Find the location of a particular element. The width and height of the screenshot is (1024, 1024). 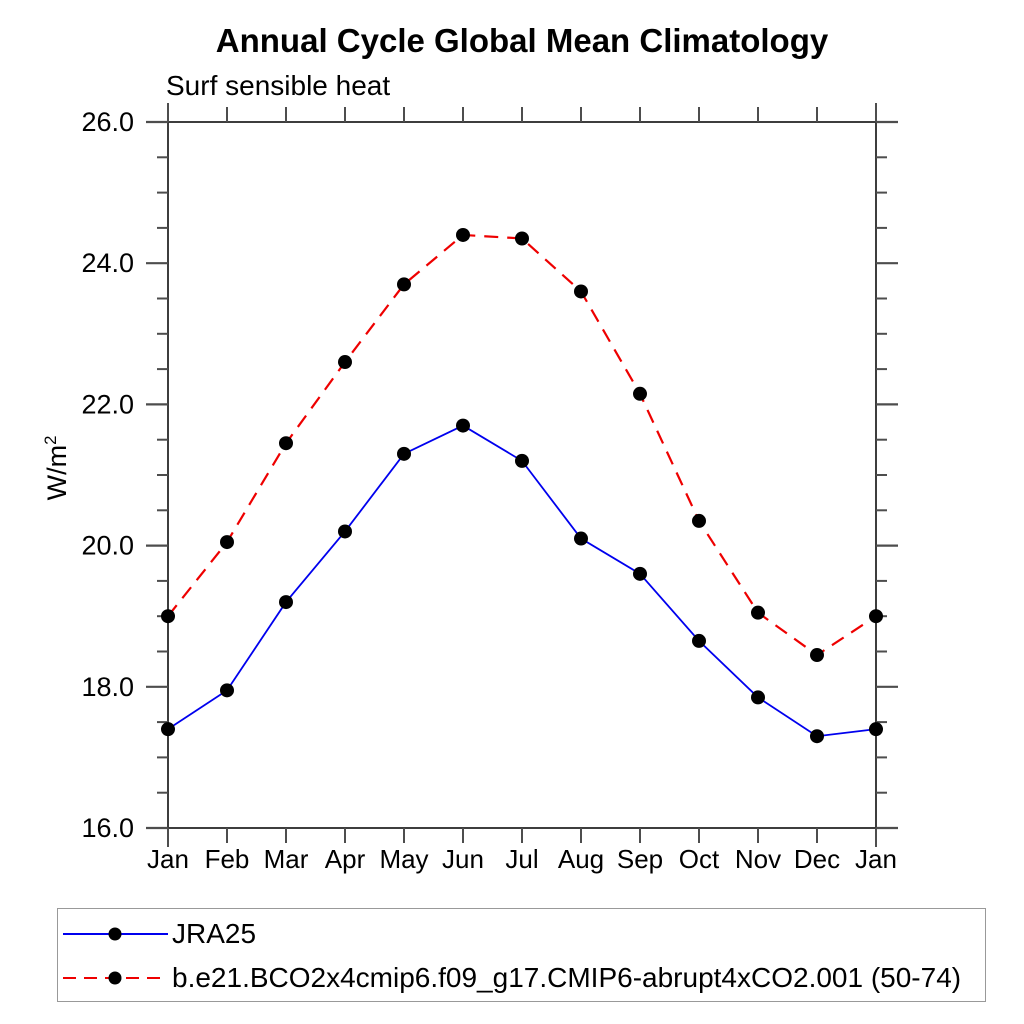

y-tick-label: 16.0 is located at coordinates (107, 828).